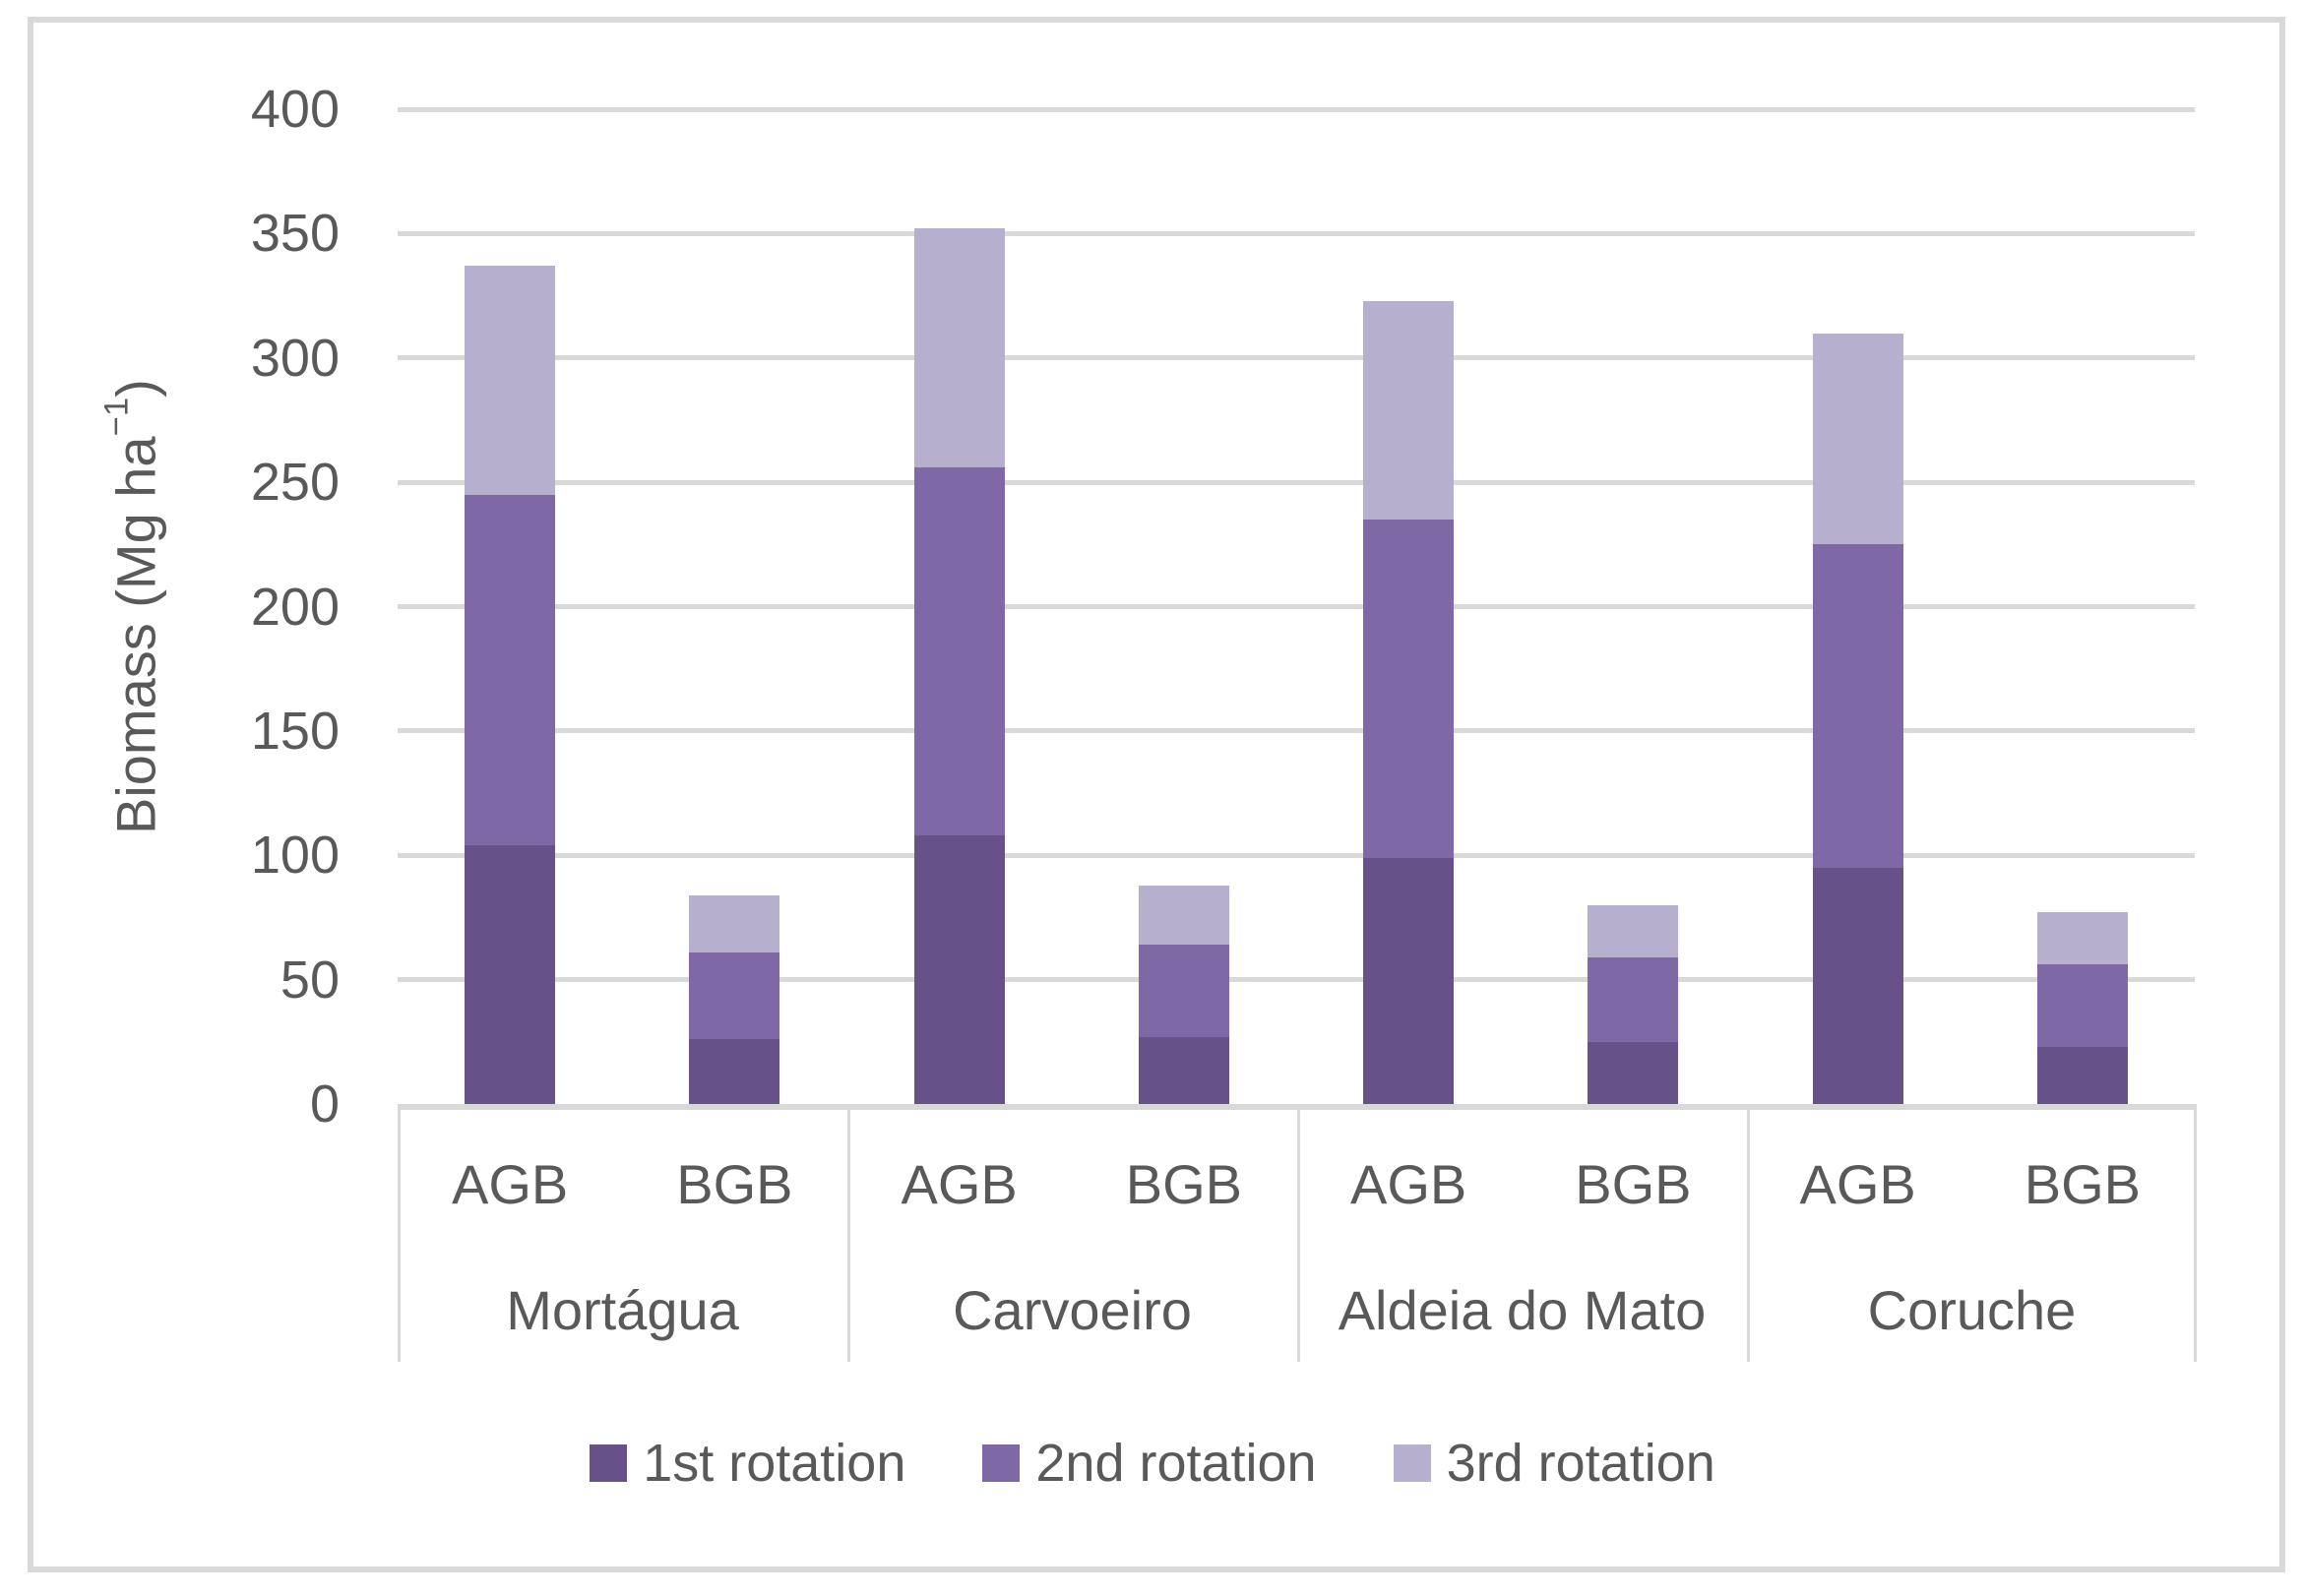 Image resolution: width=2305 pixels, height=1596 pixels. What do you see at coordinates (1972, 1309) in the screenshot?
I see `axis-site-label-coruche: Coruche` at bounding box center [1972, 1309].